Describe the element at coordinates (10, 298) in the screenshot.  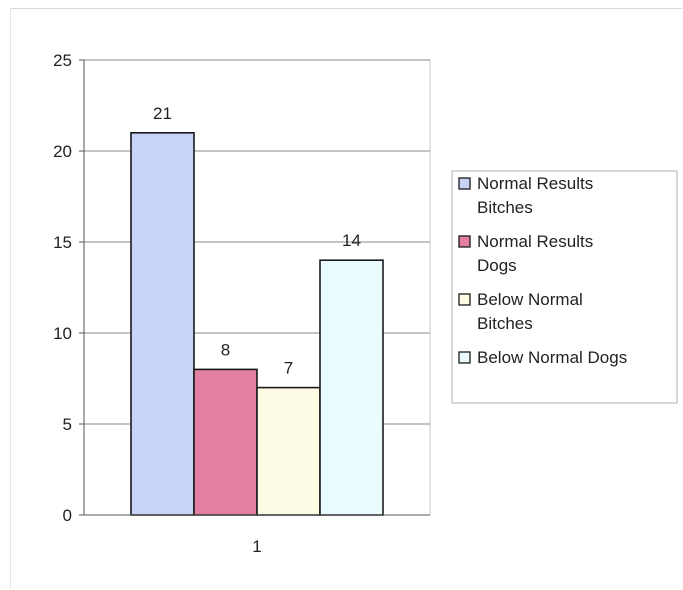
I see `page-edge-left` at that location.